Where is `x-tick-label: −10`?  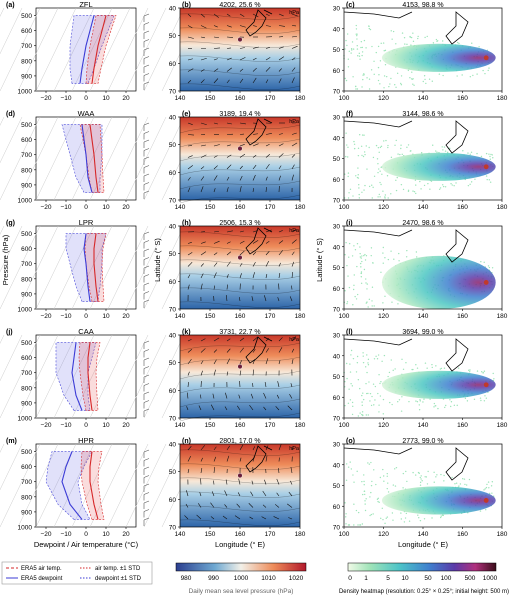 x-tick-label: −10 is located at coordinates (65, 534).